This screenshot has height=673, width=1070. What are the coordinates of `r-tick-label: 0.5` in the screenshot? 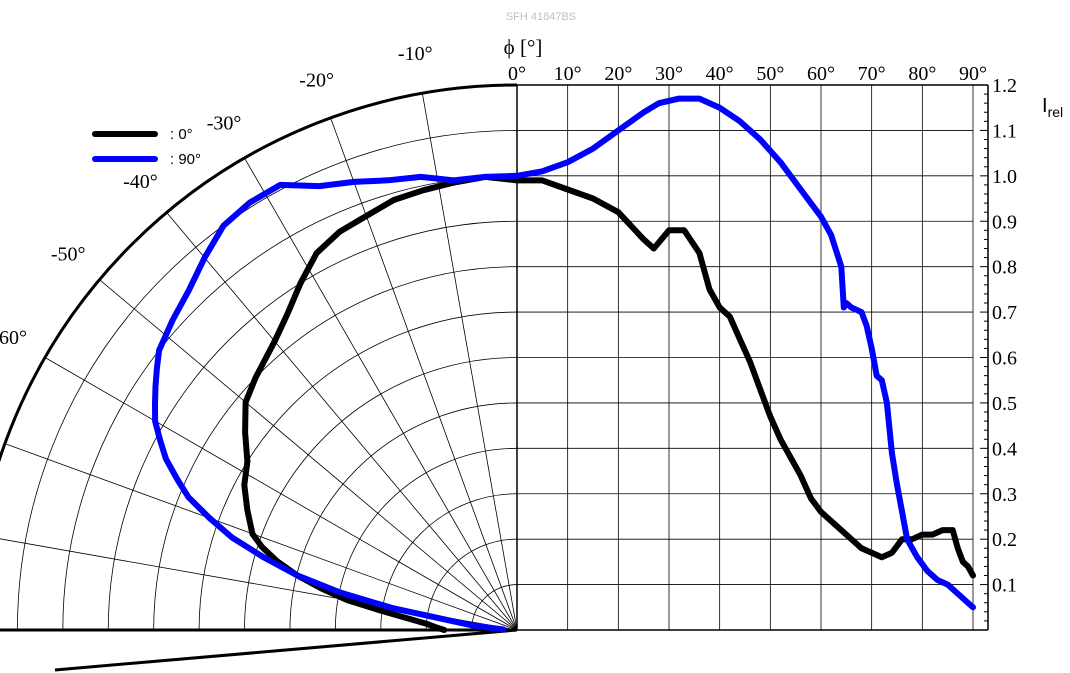 It's located at (1004, 404).